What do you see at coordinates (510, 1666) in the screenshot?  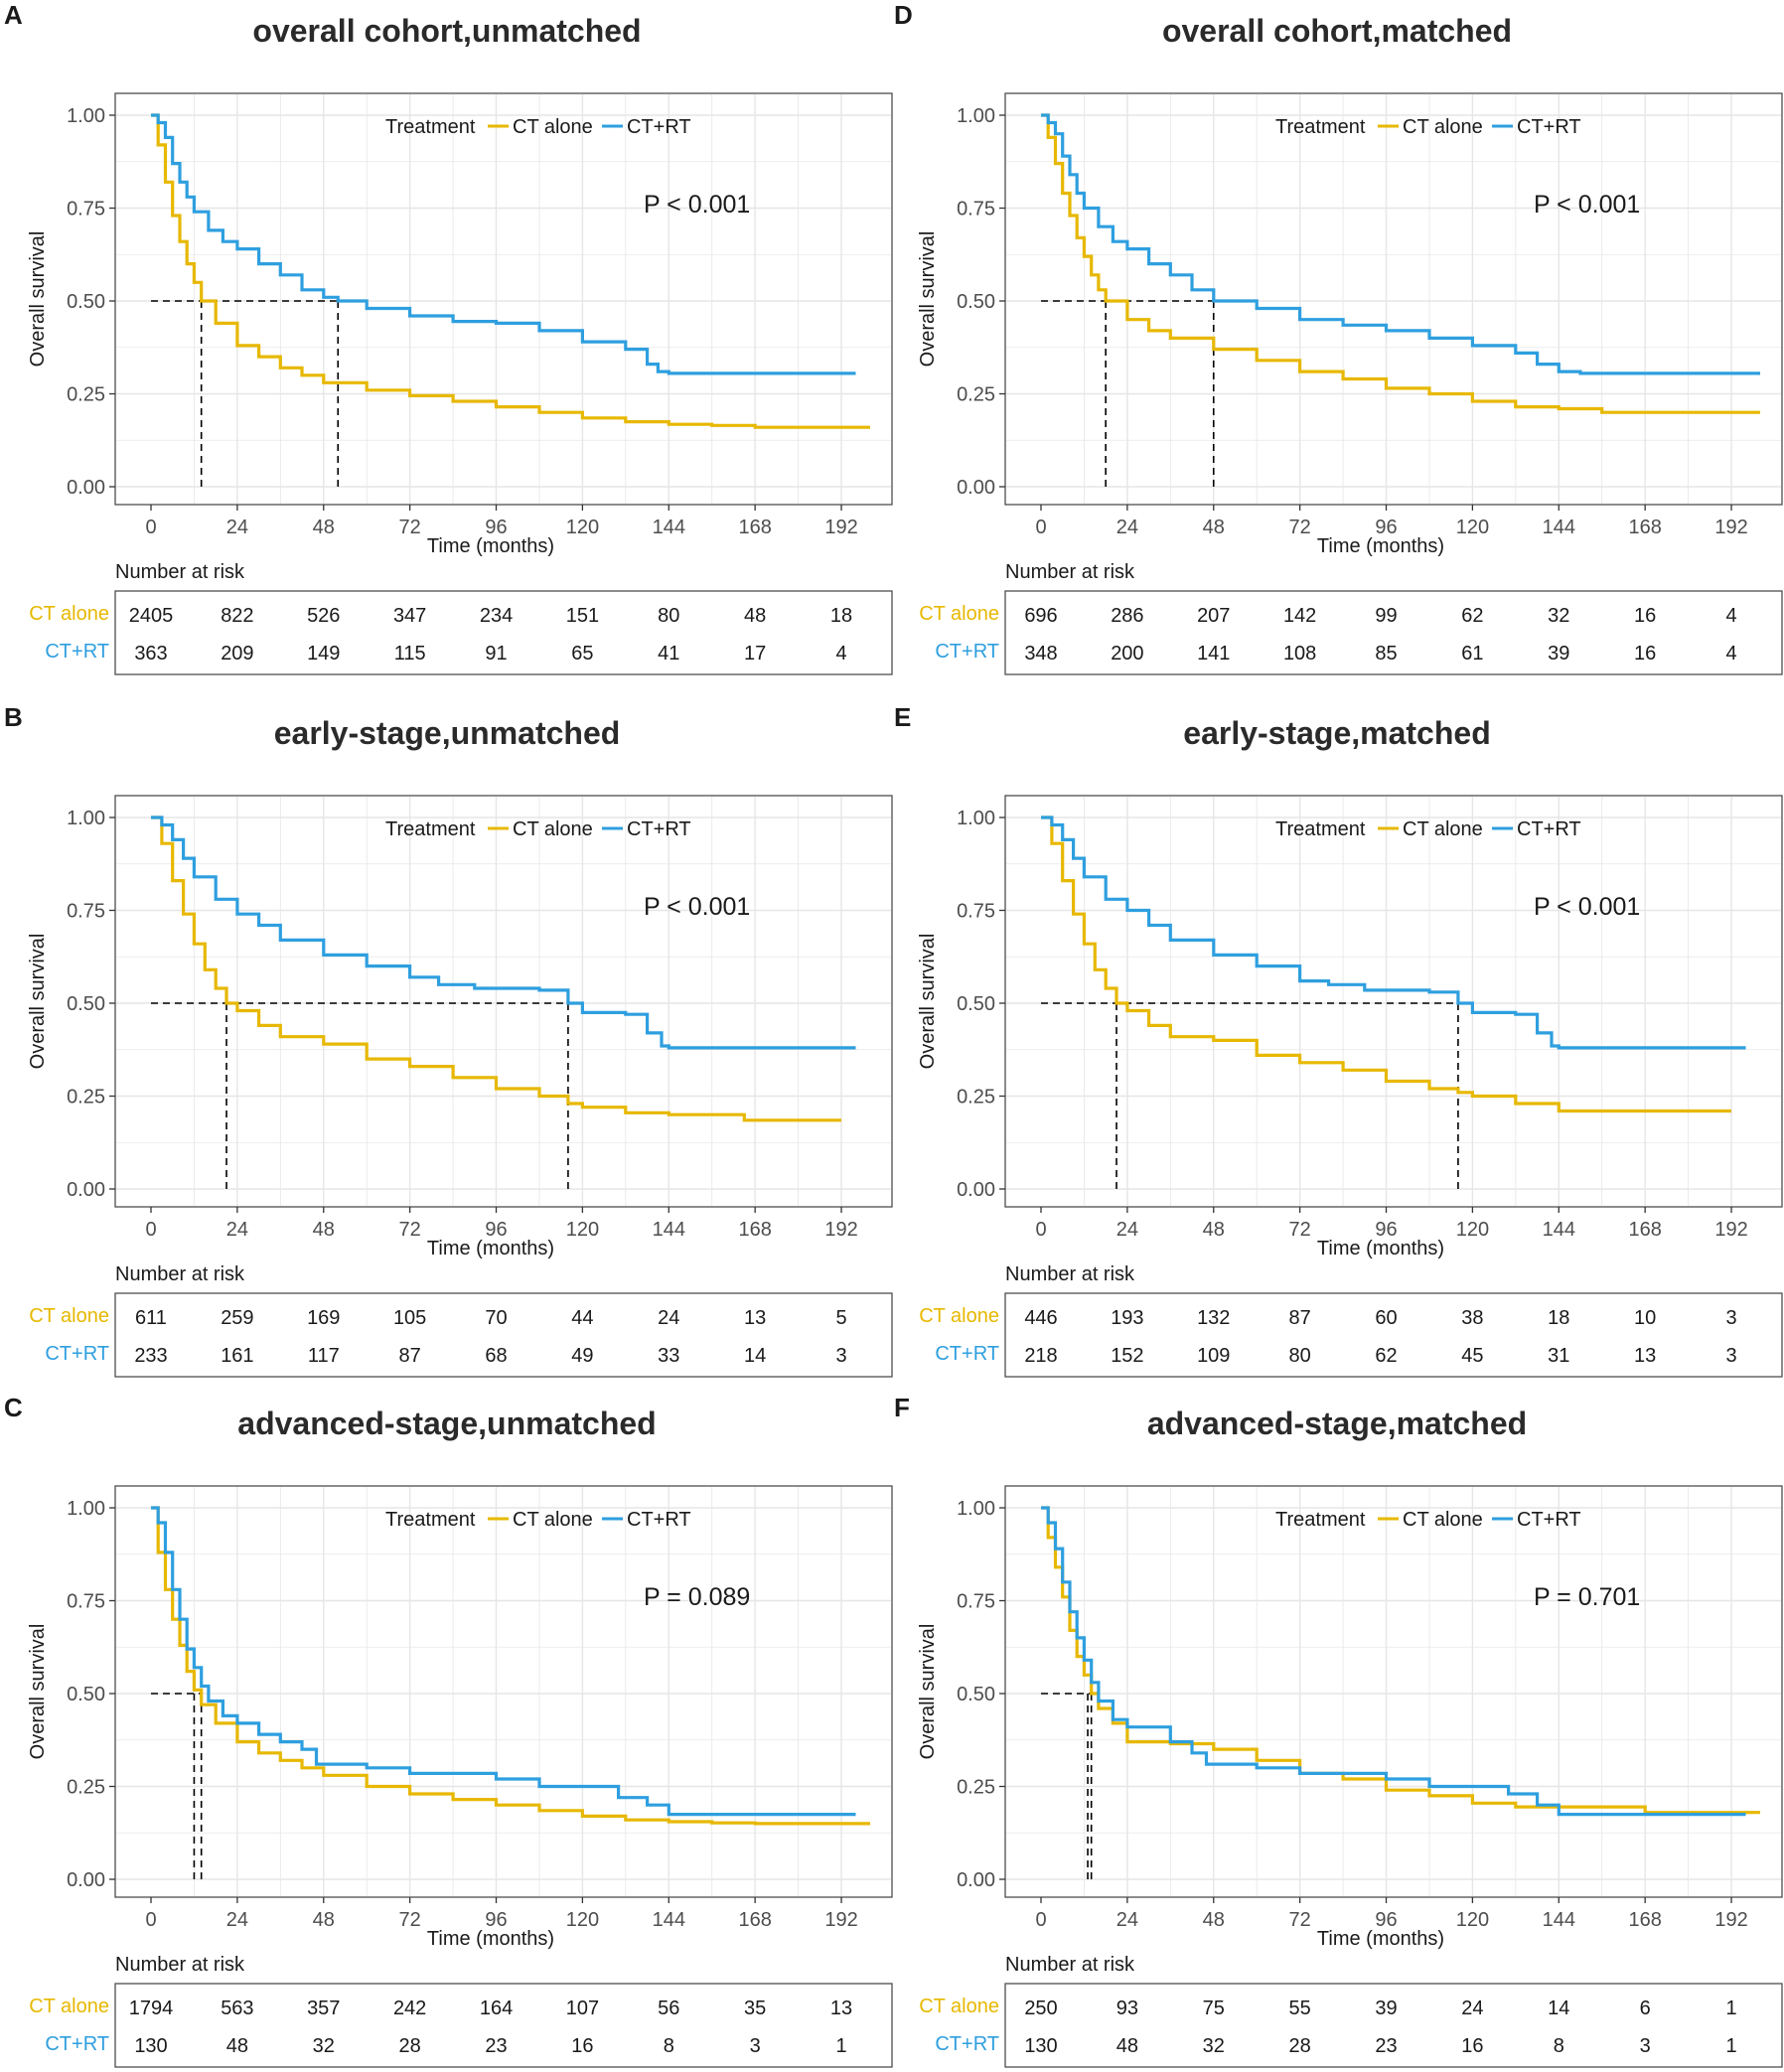 I see `ct-alone-curve` at bounding box center [510, 1666].